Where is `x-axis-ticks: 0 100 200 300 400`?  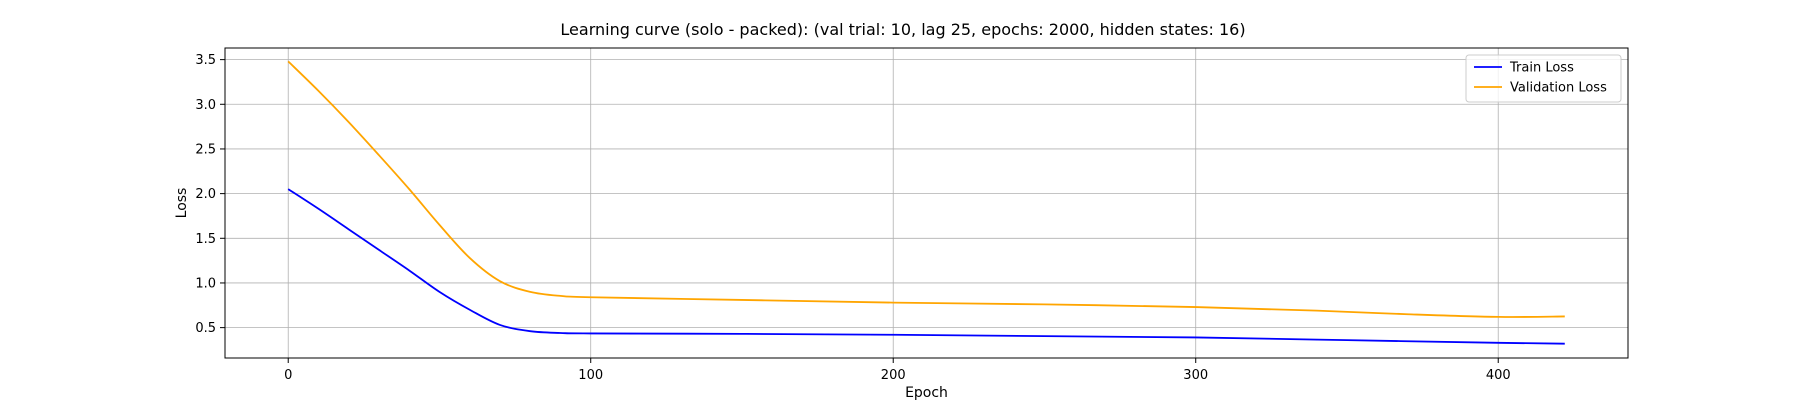
x-axis-ticks: 0 100 200 300 400 is located at coordinates (897, 370).